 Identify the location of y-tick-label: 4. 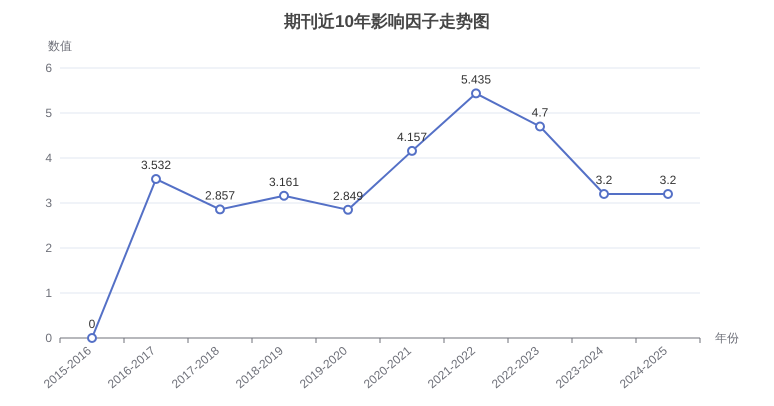
(48, 158).